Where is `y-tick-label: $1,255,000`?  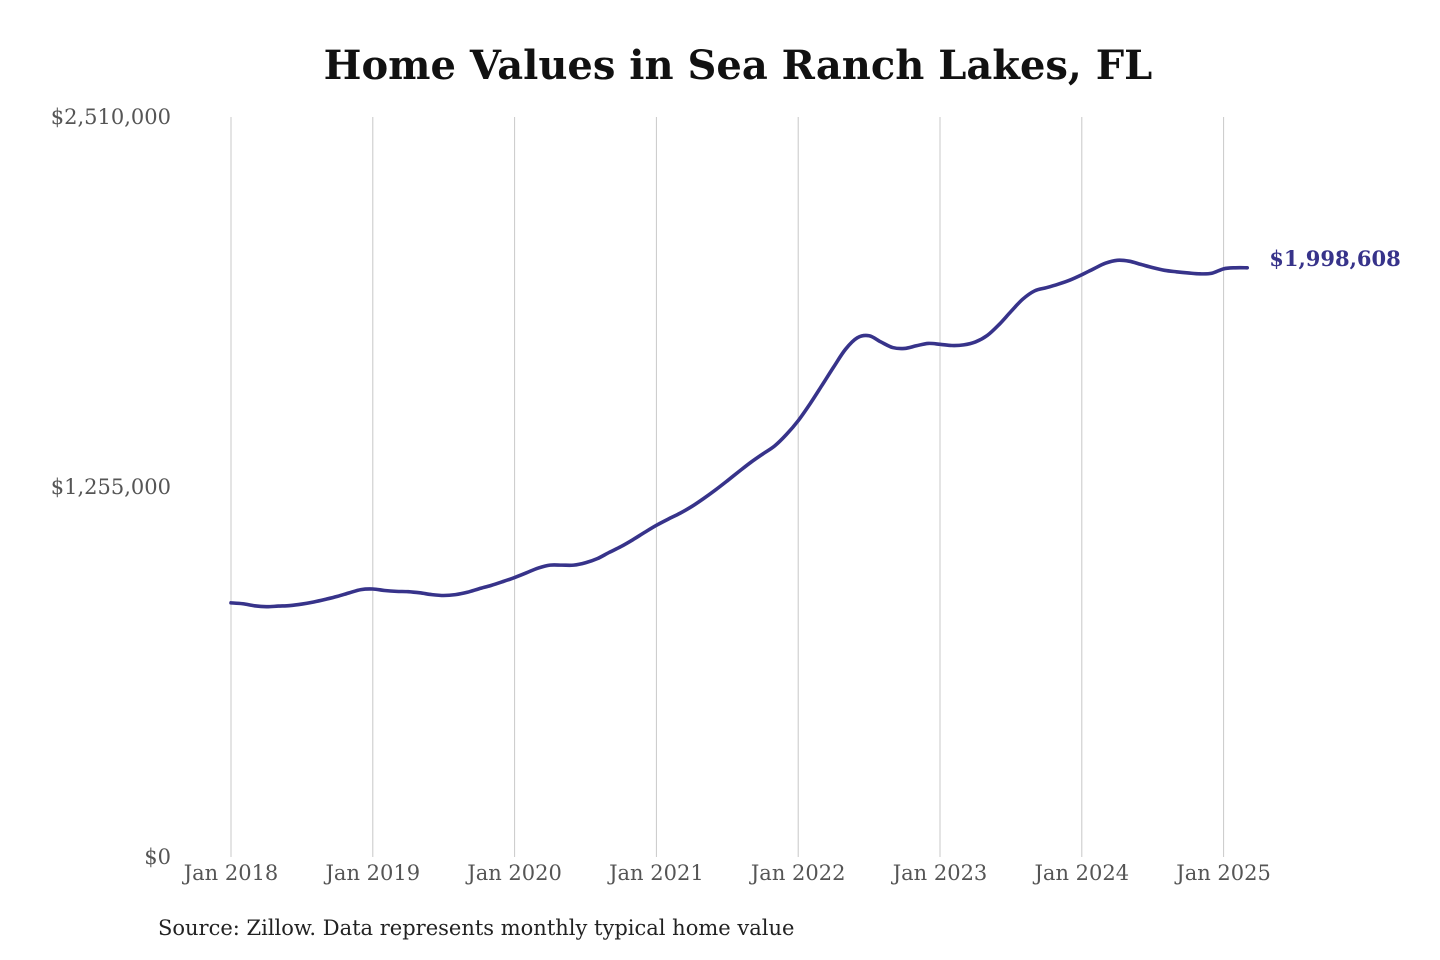 y-tick-label: $1,255,000 is located at coordinates (111, 487).